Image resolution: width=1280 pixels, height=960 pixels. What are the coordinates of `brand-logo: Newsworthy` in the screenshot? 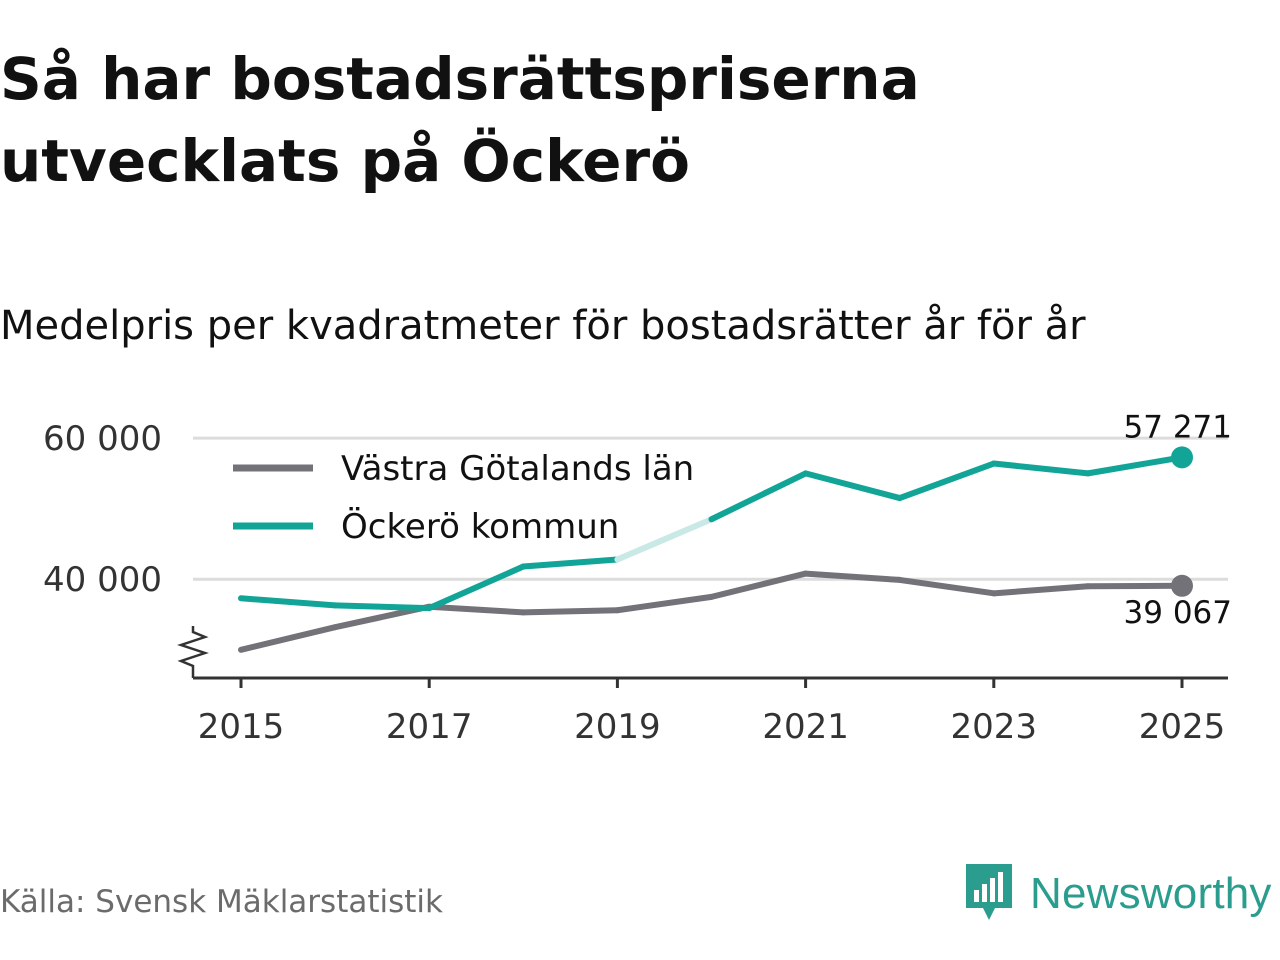 It's located at (1118, 894).